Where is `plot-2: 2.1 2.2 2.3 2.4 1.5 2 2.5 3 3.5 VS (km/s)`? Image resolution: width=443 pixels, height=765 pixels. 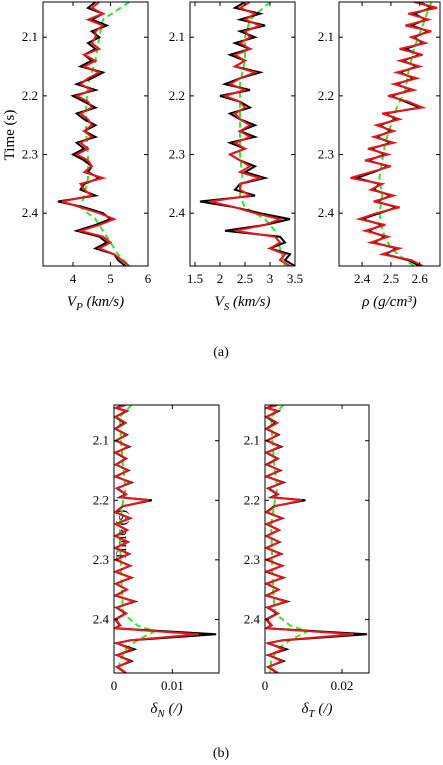
plot-2: 2.1 2.2 2.3 2.4 1.5 2 2.5 3 3.5 VS (km/s) is located at coordinates (236, 157).